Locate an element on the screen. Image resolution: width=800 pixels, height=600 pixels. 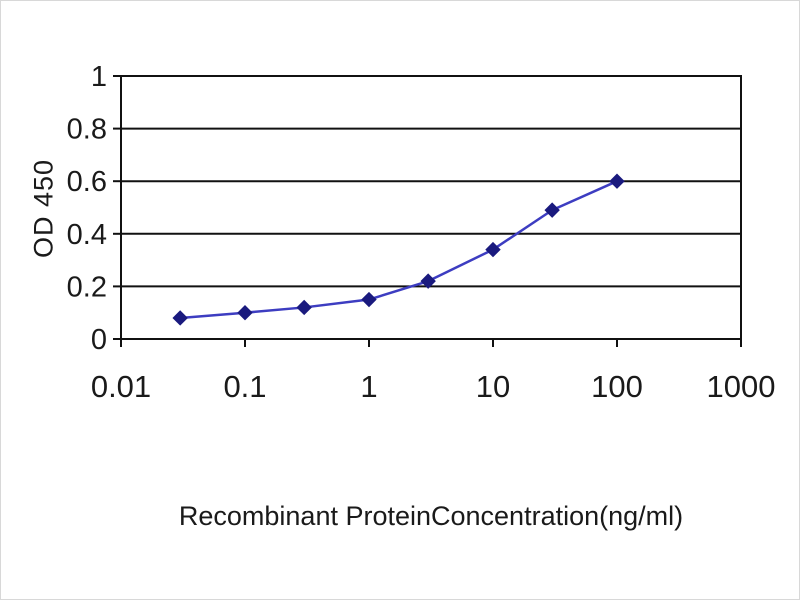
y-tick-label: 1 is located at coordinates (99, 77).